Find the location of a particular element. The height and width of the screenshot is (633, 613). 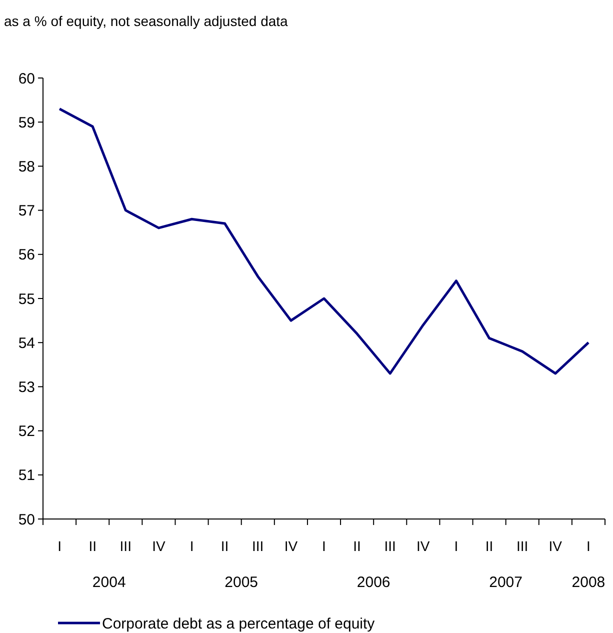

legend-label: Corporate debt as a percentage of equity is located at coordinates (239, 623).